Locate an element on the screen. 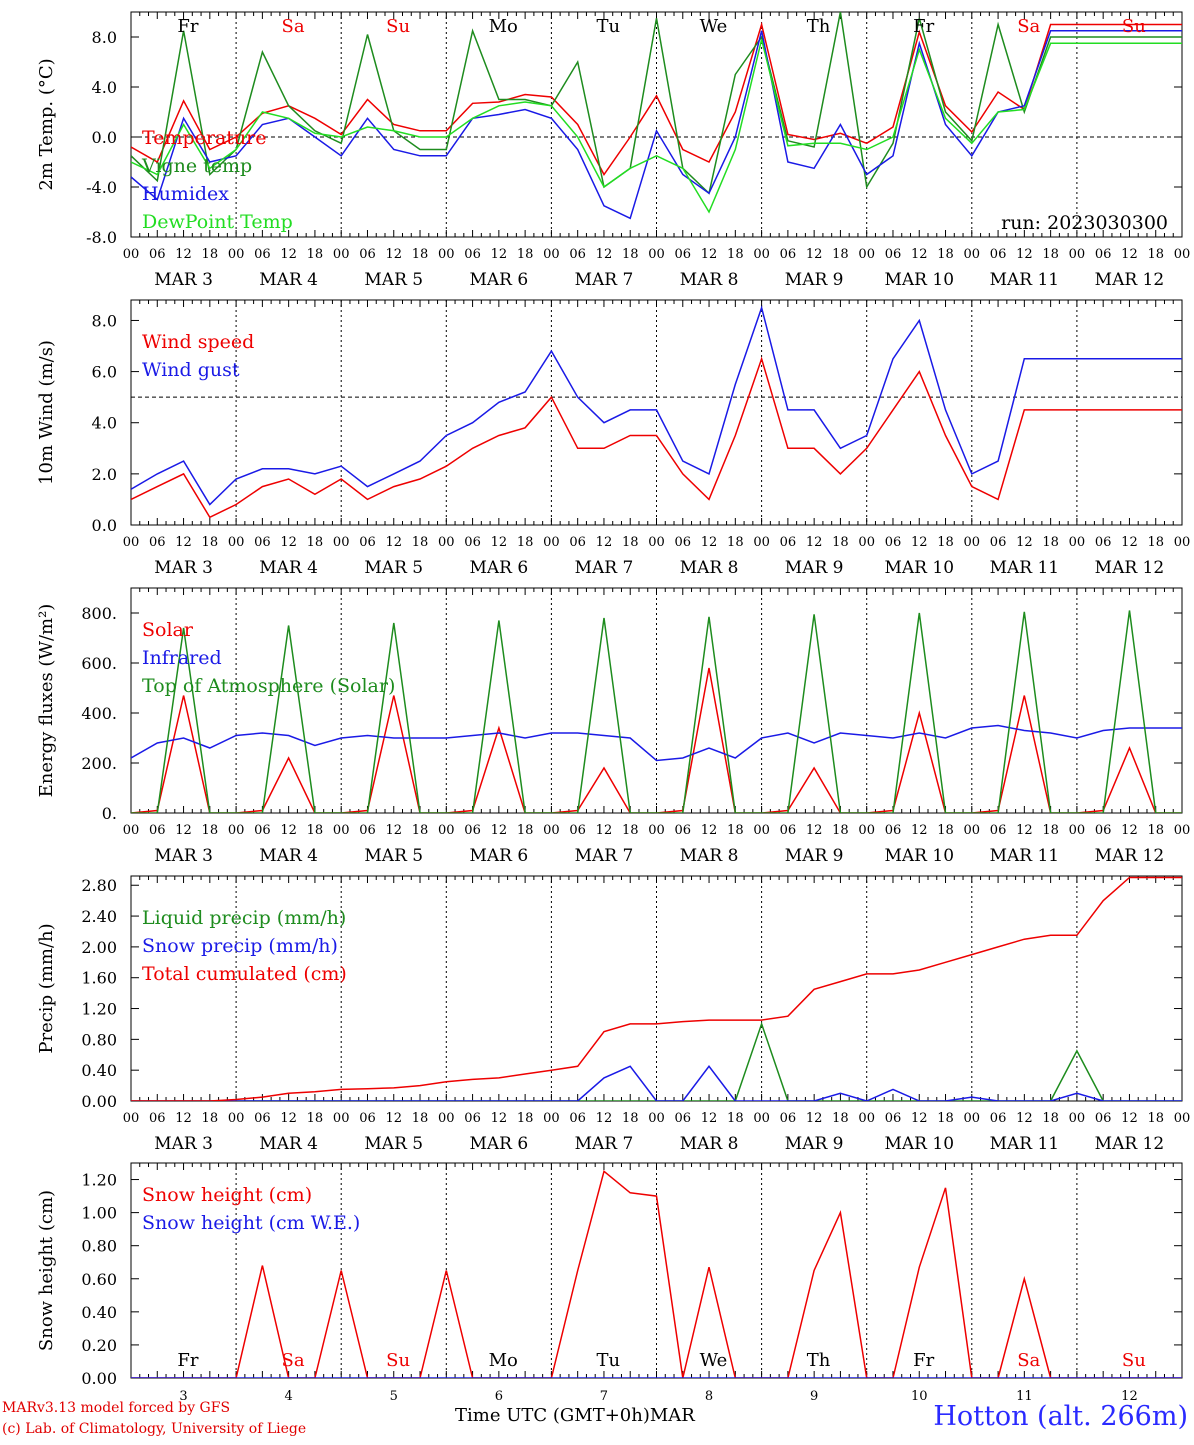  y-tick-label: 0.40 is located at coordinates (99, 1312).